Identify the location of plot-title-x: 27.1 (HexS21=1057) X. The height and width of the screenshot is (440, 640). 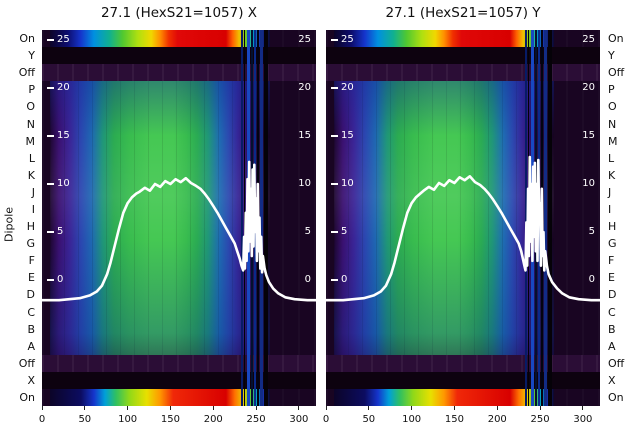
(179, 13).